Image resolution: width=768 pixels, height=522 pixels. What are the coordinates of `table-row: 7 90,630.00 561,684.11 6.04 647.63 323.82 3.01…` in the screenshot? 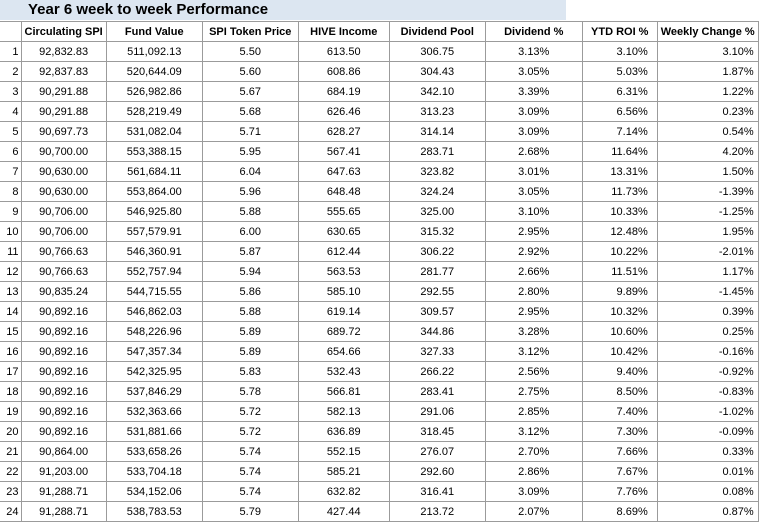 It's located at (379, 171).